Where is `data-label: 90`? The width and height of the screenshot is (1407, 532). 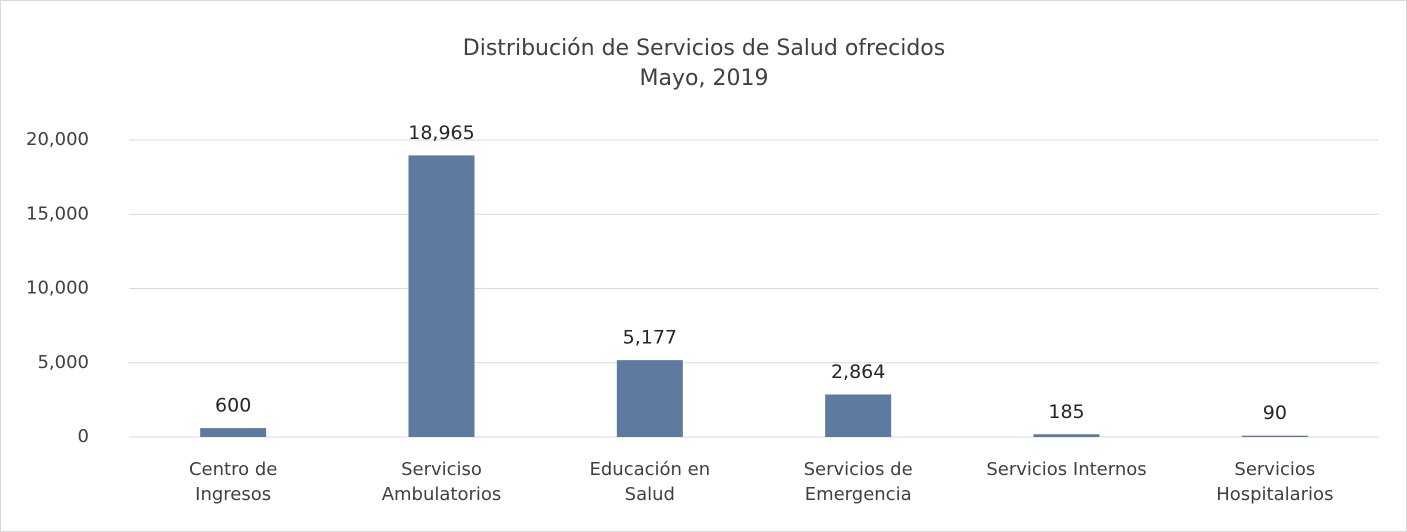
data-label: 90 is located at coordinates (1275, 413).